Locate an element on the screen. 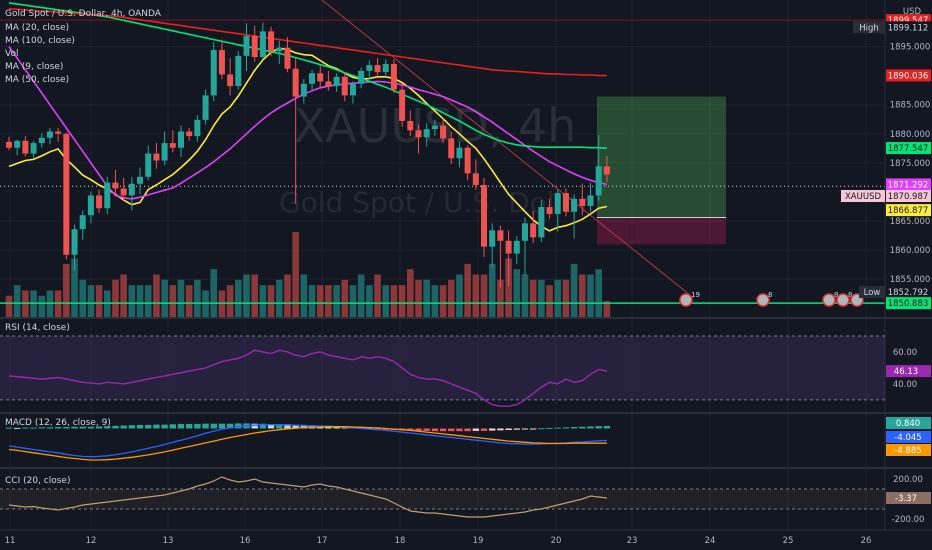 The height and width of the screenshot is (550, 932). legend-ma9: MA (9, close) is located at coordinates (34, 67).